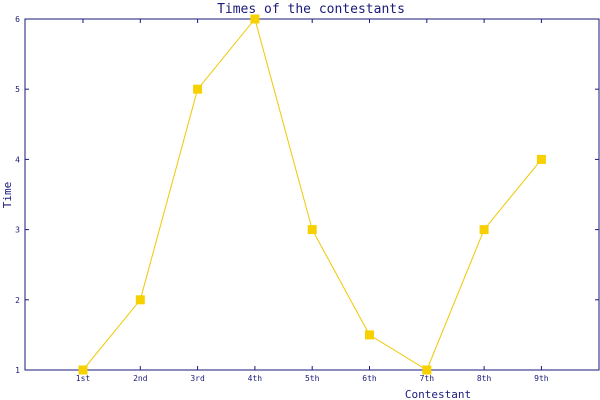 The height and width of the screenshot is (400, 600). Describe the element at coordinates (17, 370) in the screenshot. I see `y-tick-label: 1` at that location.